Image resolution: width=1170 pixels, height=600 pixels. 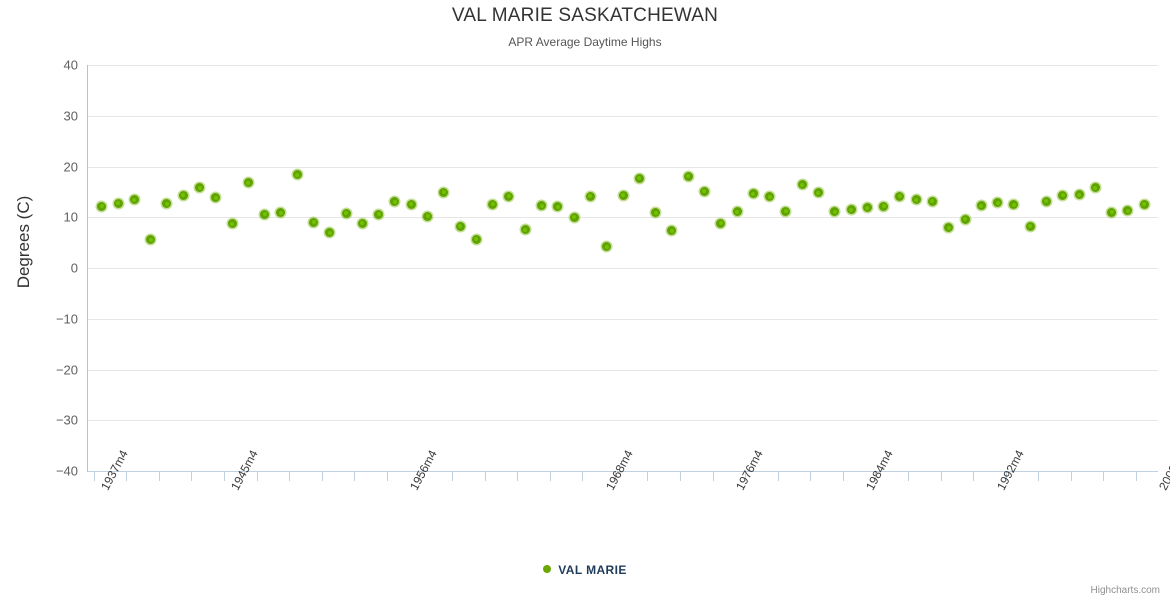 What do you see at coordinates (592, 569) in the screenshot?
I see `legend-item-label: VAL MARIE` at bounding box center [592, 569].